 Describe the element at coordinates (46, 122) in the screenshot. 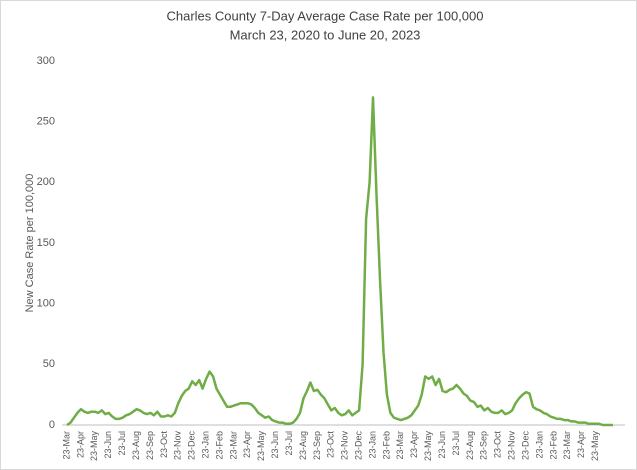

I see `y-tick-label: 250` at that location.